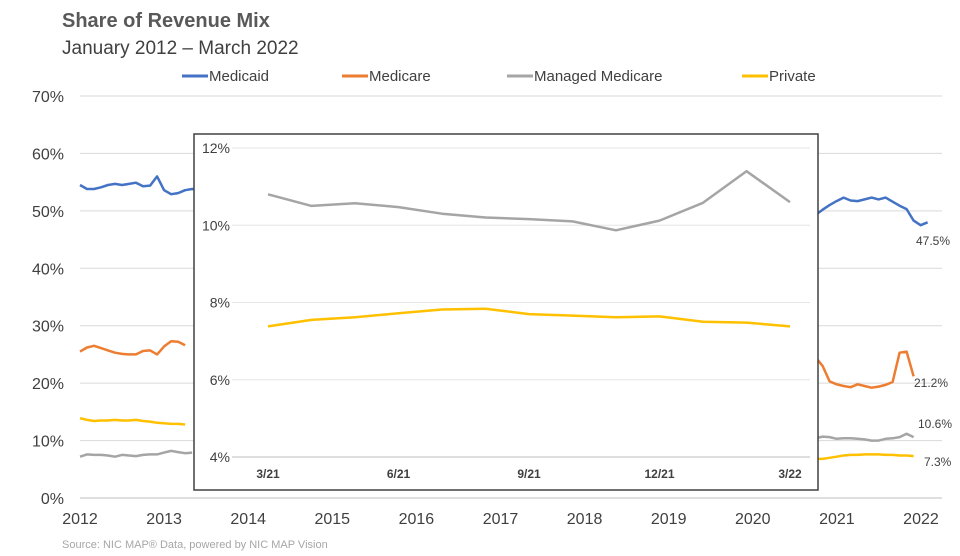 The height and width of the screenshot is (556, 960). I want to click on main-y-tick-label: 40%, so click(48, 269).